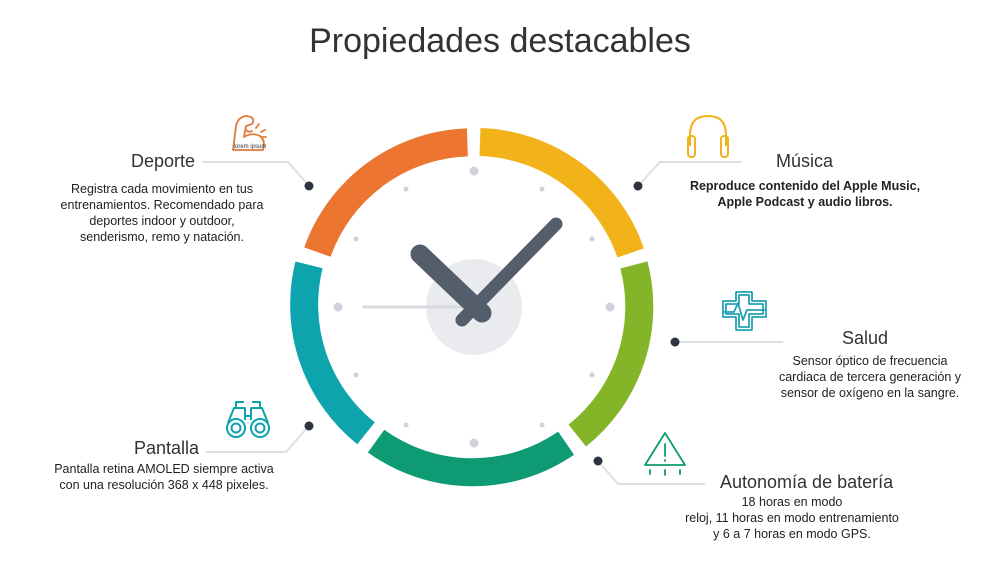  Describe the element at coordinates (561, 193) in the screenshot. I see `segment-musica` at that location.